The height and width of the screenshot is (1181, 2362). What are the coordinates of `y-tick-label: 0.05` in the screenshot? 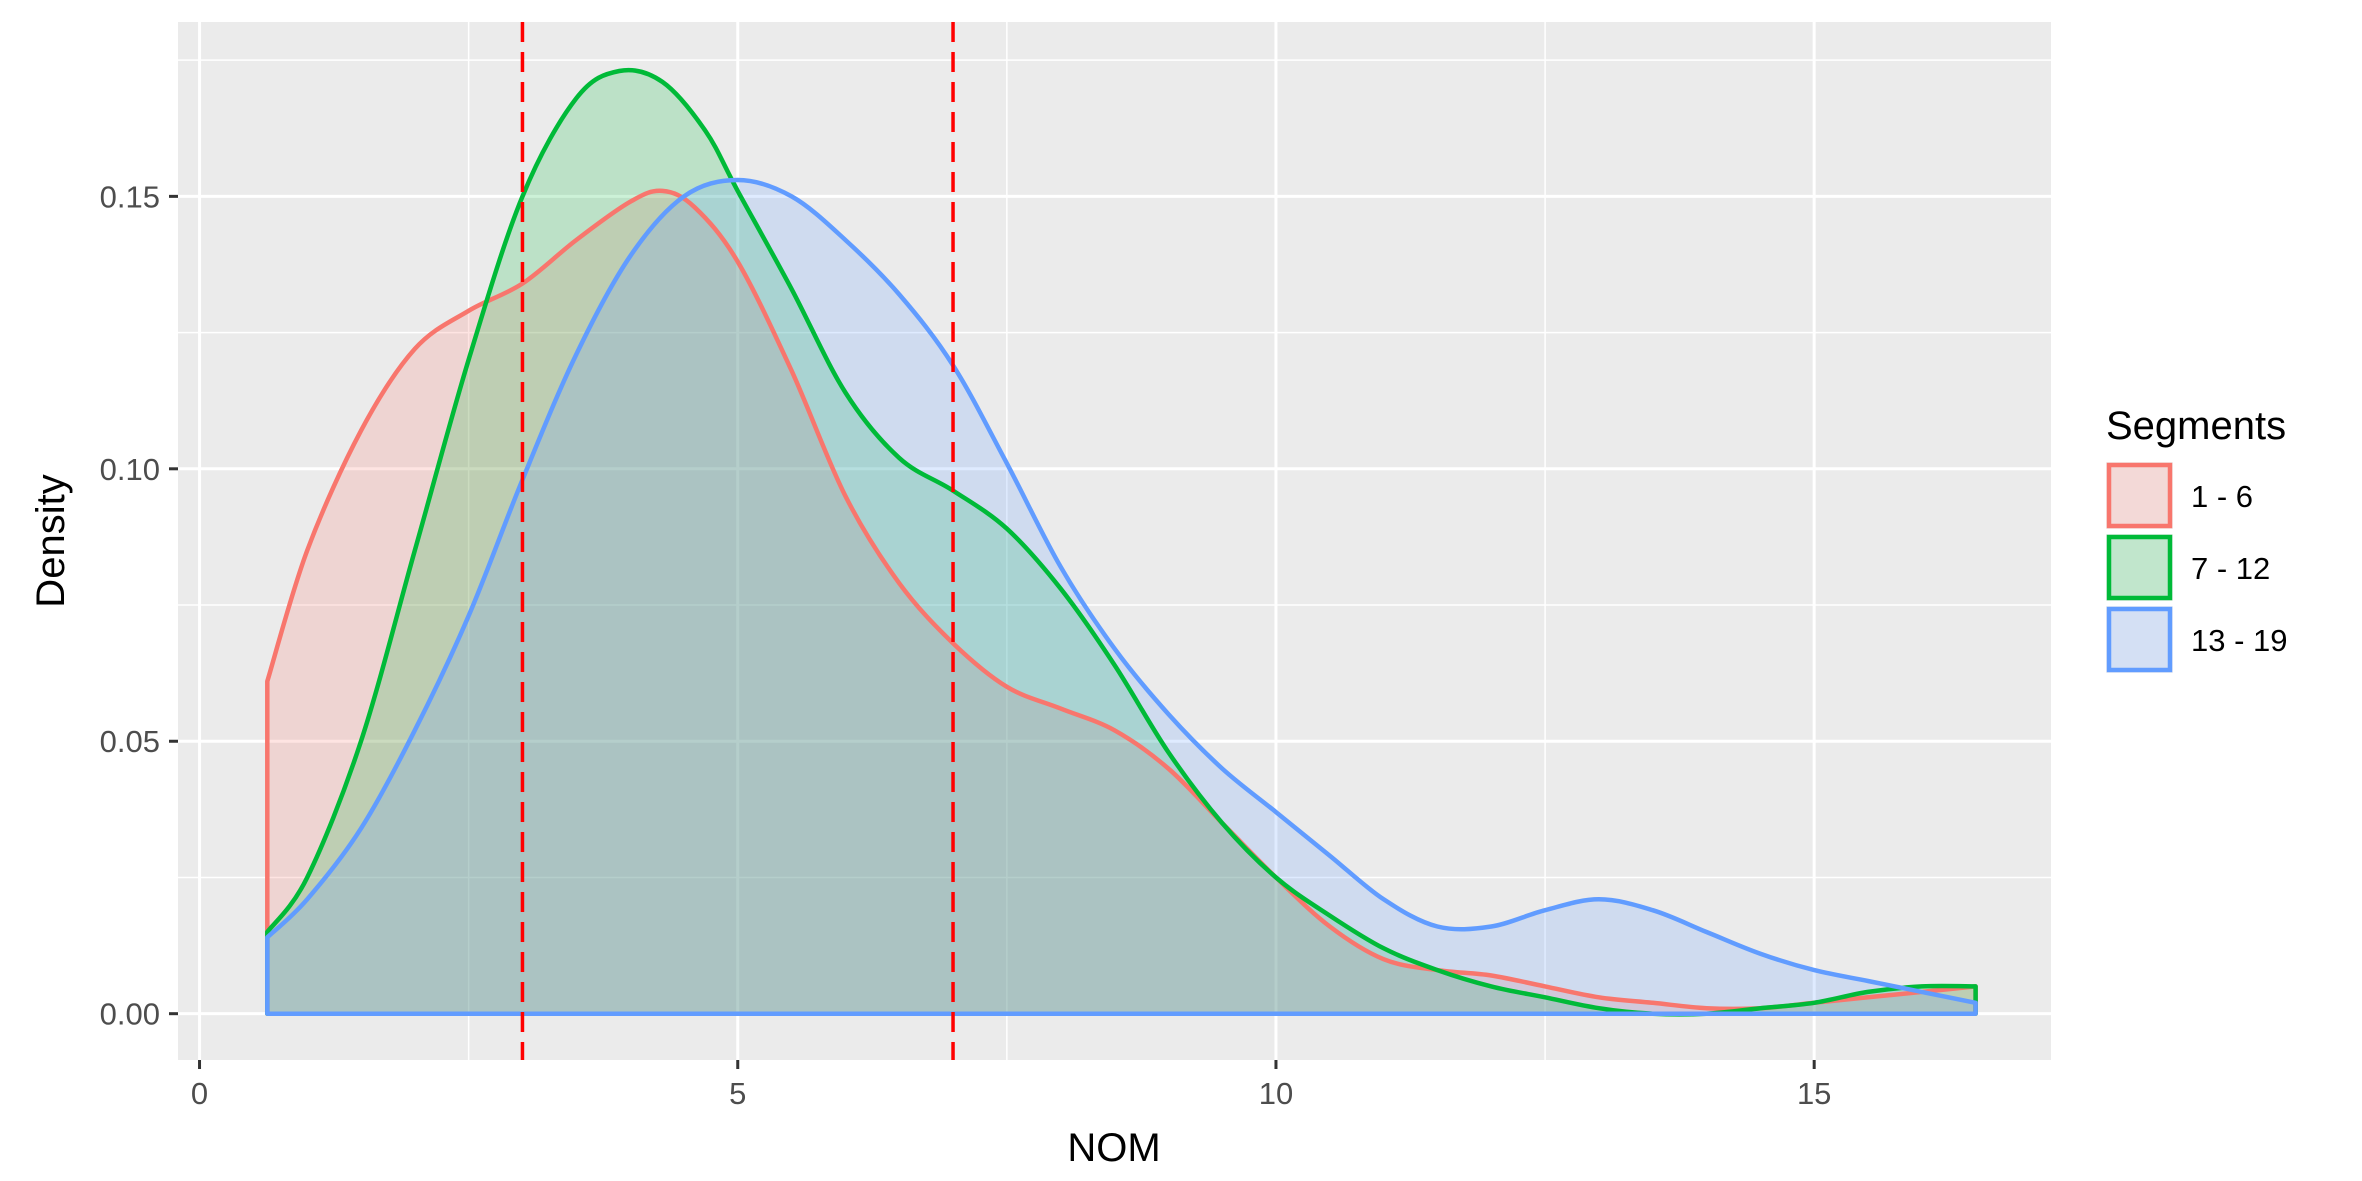 It's located at (130, 741).